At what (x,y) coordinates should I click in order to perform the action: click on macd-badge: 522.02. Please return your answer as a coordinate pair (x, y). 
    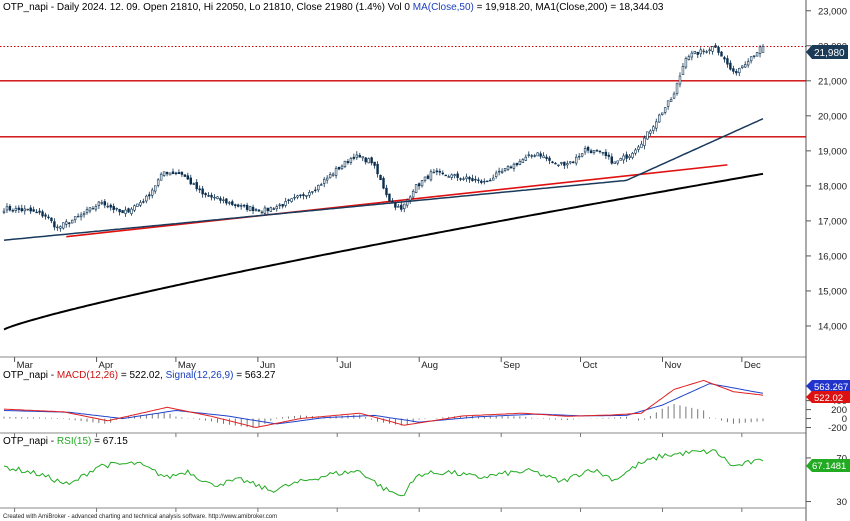
    Looking at the image, I should click on (828, 397).